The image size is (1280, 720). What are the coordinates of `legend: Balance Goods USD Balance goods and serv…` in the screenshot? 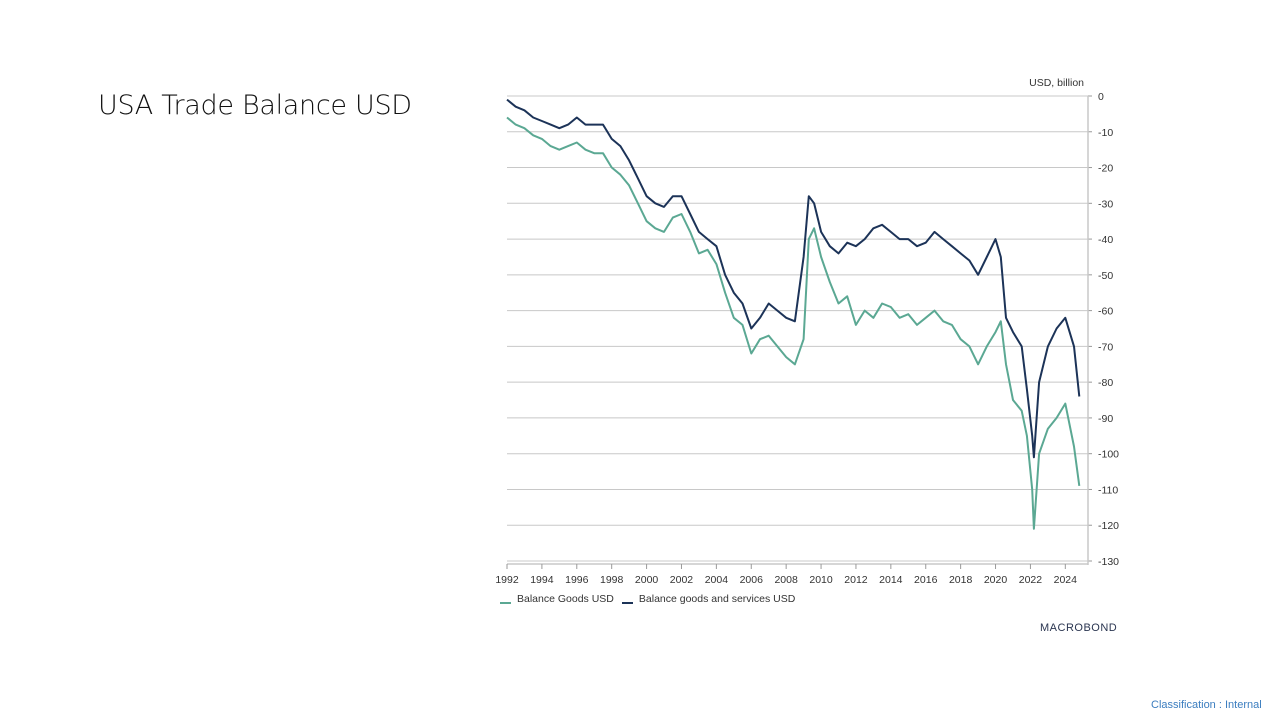 It's located at (647, 599).